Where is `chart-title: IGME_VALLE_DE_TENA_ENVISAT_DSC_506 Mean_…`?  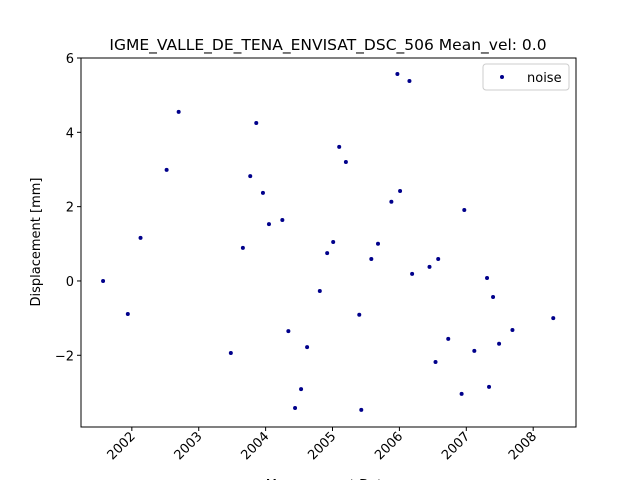
chart-title: IGME_VALLE_DE_TENA_ENVISAT_DSC_506 Mean_… is located at coordinates (327, 45).